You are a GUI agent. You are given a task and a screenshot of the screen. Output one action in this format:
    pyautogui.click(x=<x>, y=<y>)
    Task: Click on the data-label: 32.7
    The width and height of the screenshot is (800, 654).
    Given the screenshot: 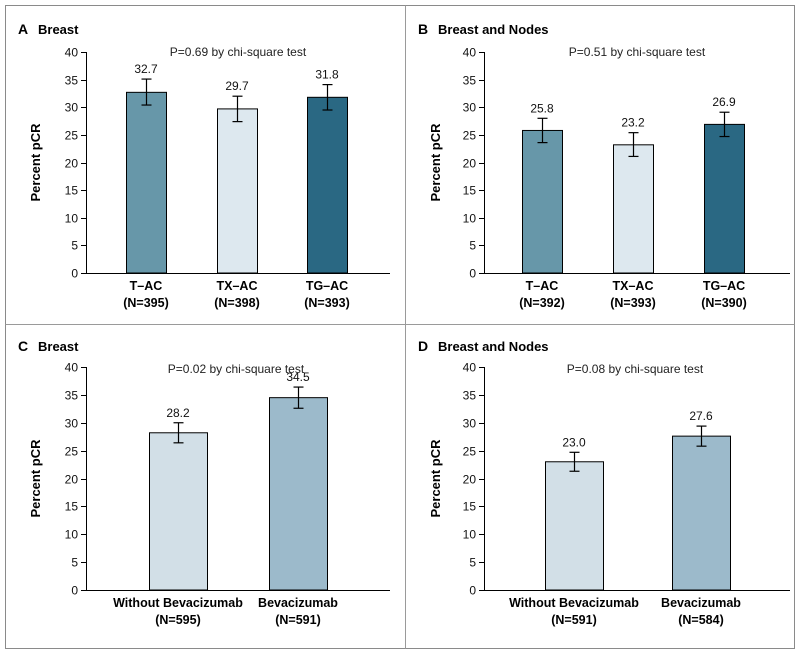 What is the action you would take?
    pyautogui.click(x=146, y=69)
    